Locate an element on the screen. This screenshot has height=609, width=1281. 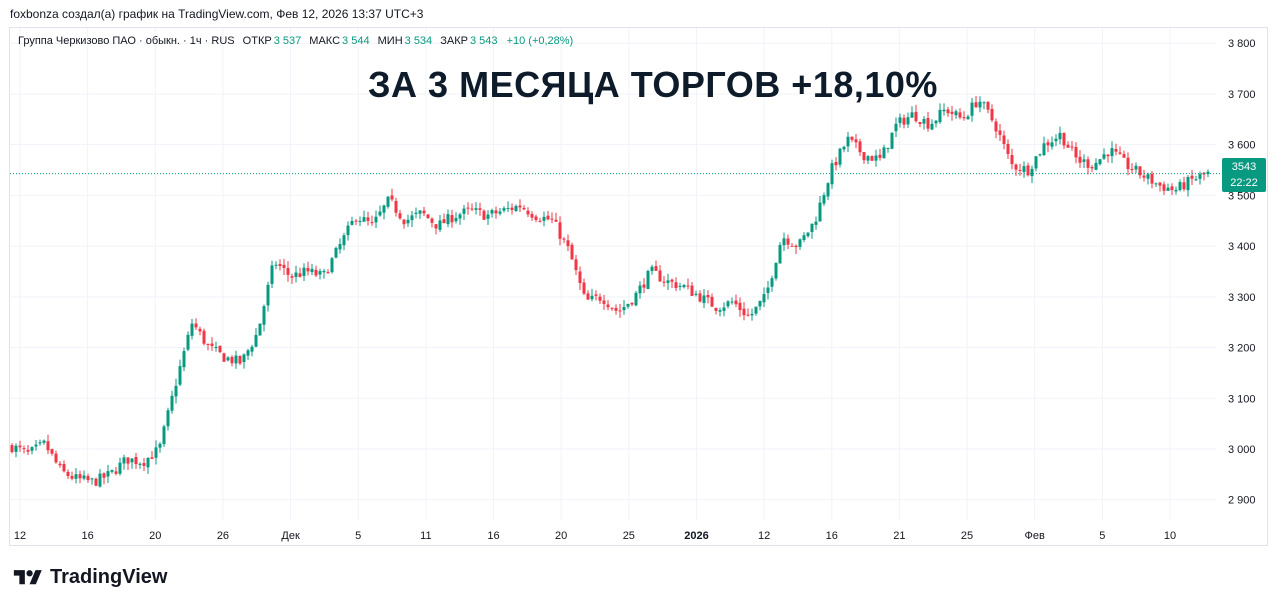
y-tick-label: 3 800 is located at coordinates (1242, 44).